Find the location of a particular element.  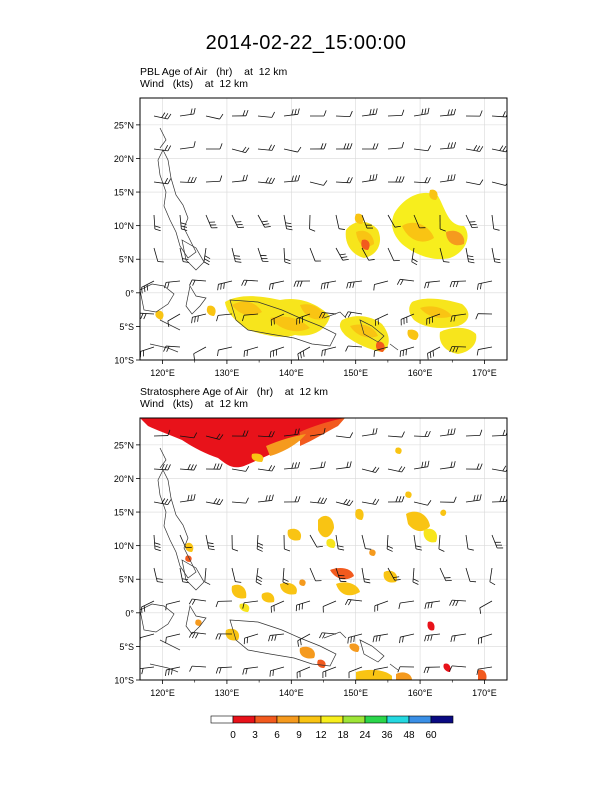

pbl-wind-level: at 12 km is located at coordinates (226, 84).